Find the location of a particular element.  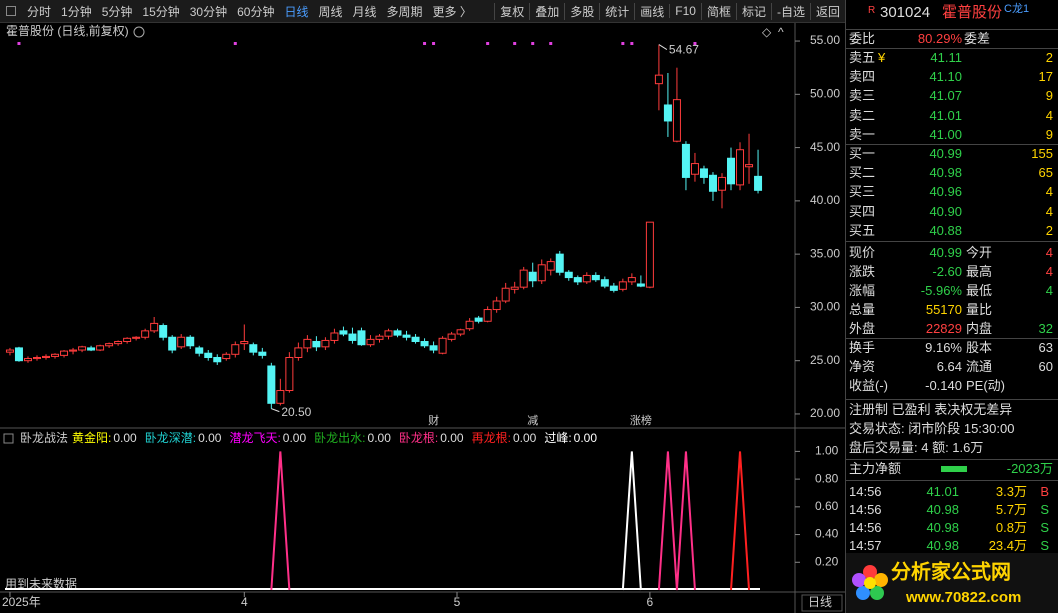

tool-button: 简框 is located at coordinates (718, 11).